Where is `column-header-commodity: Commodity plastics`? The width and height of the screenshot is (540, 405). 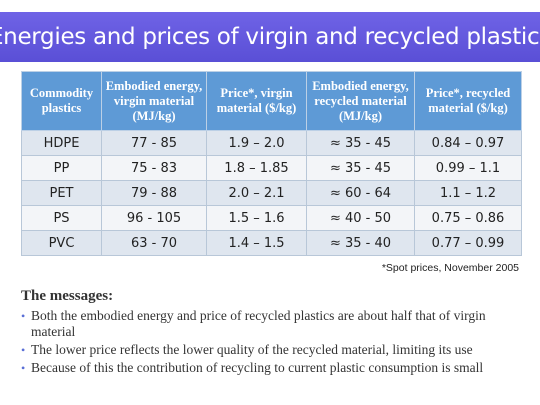 column-header-commodity: Commodity plastics is located at coordinates (61, 101).